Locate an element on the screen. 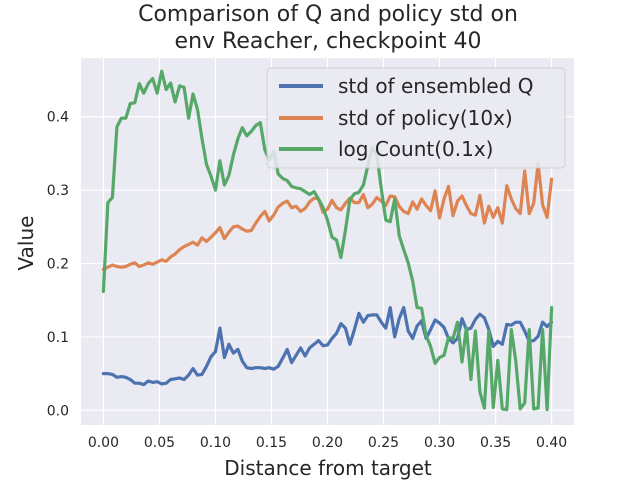 Image resolution: width=640 pixels, height=480 pixels. x-tick-label: 0.20 is located at coordinates (327, 443).